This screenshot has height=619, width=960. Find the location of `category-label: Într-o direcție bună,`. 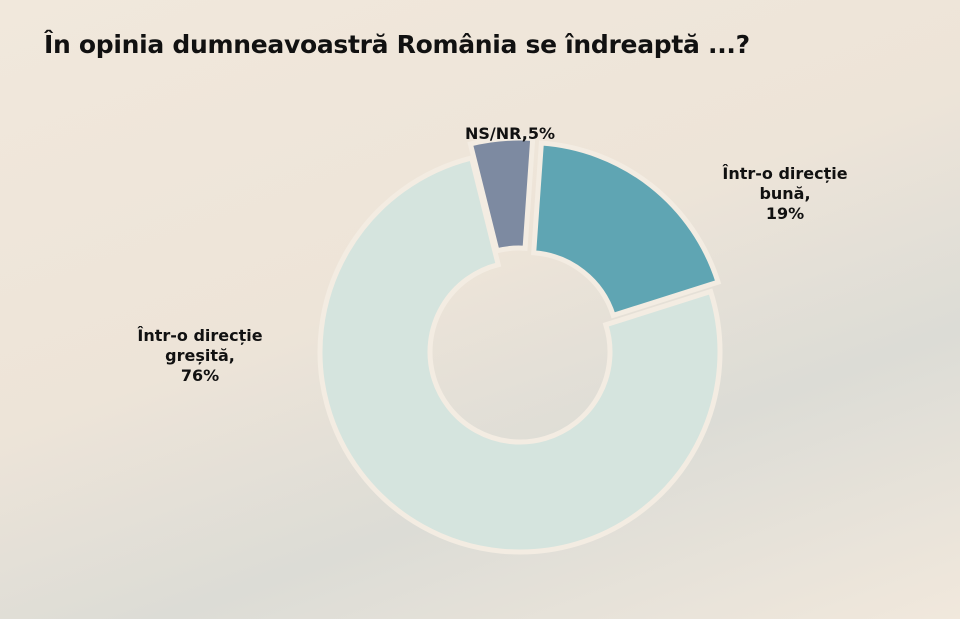

category-label: Într-o direcție bună, is located at coordinates (785, 183).